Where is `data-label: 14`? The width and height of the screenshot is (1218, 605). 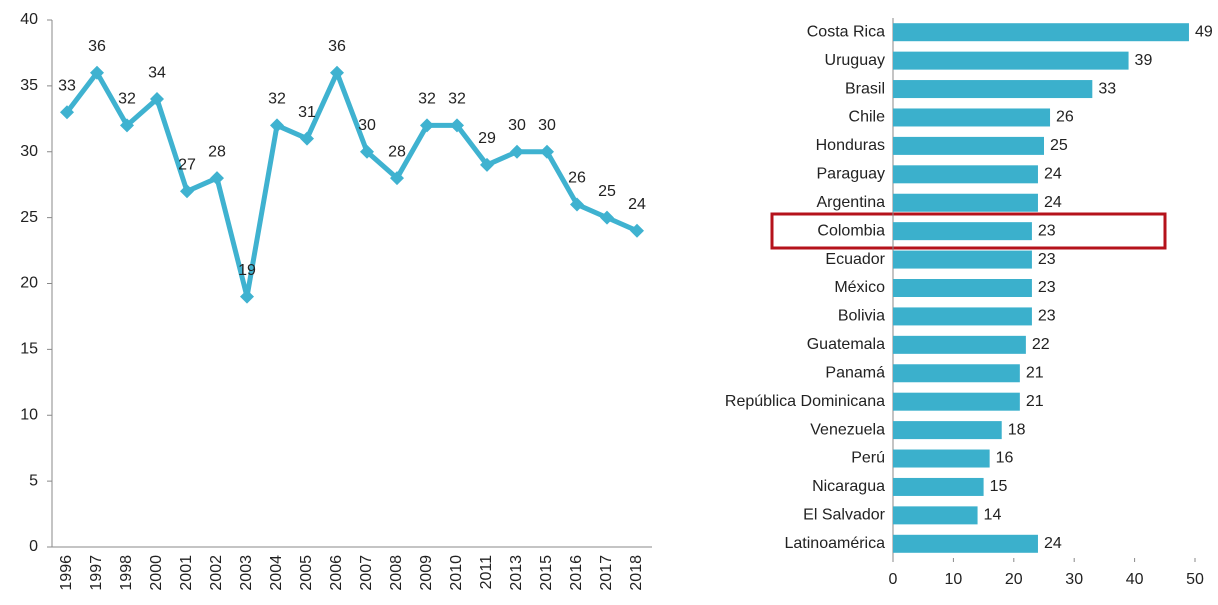
data-label: 14 is located at coordinates (993, 515).